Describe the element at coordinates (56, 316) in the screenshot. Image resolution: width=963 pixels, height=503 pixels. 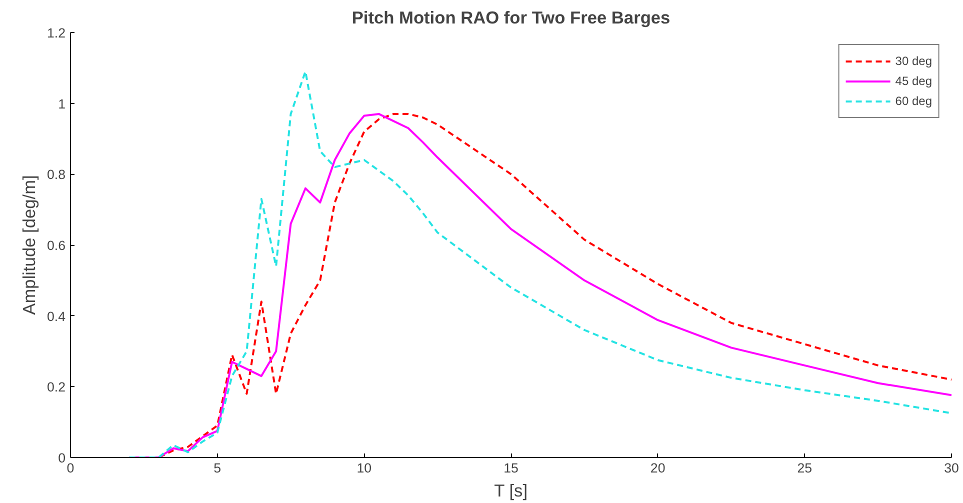
I see `y-tick-label: 0.4` at that location.